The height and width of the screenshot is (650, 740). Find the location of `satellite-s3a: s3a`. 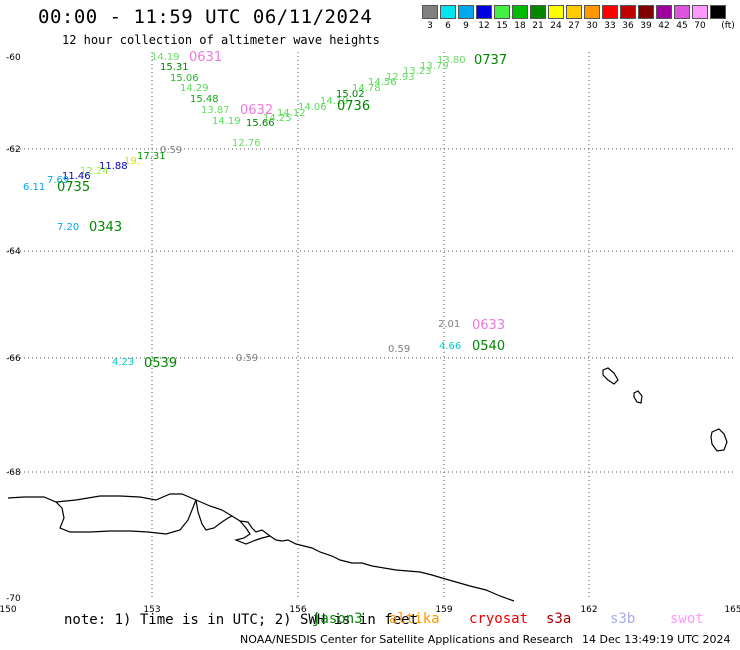

satellite-s3a: s3a is located at coordinates (559, 619).